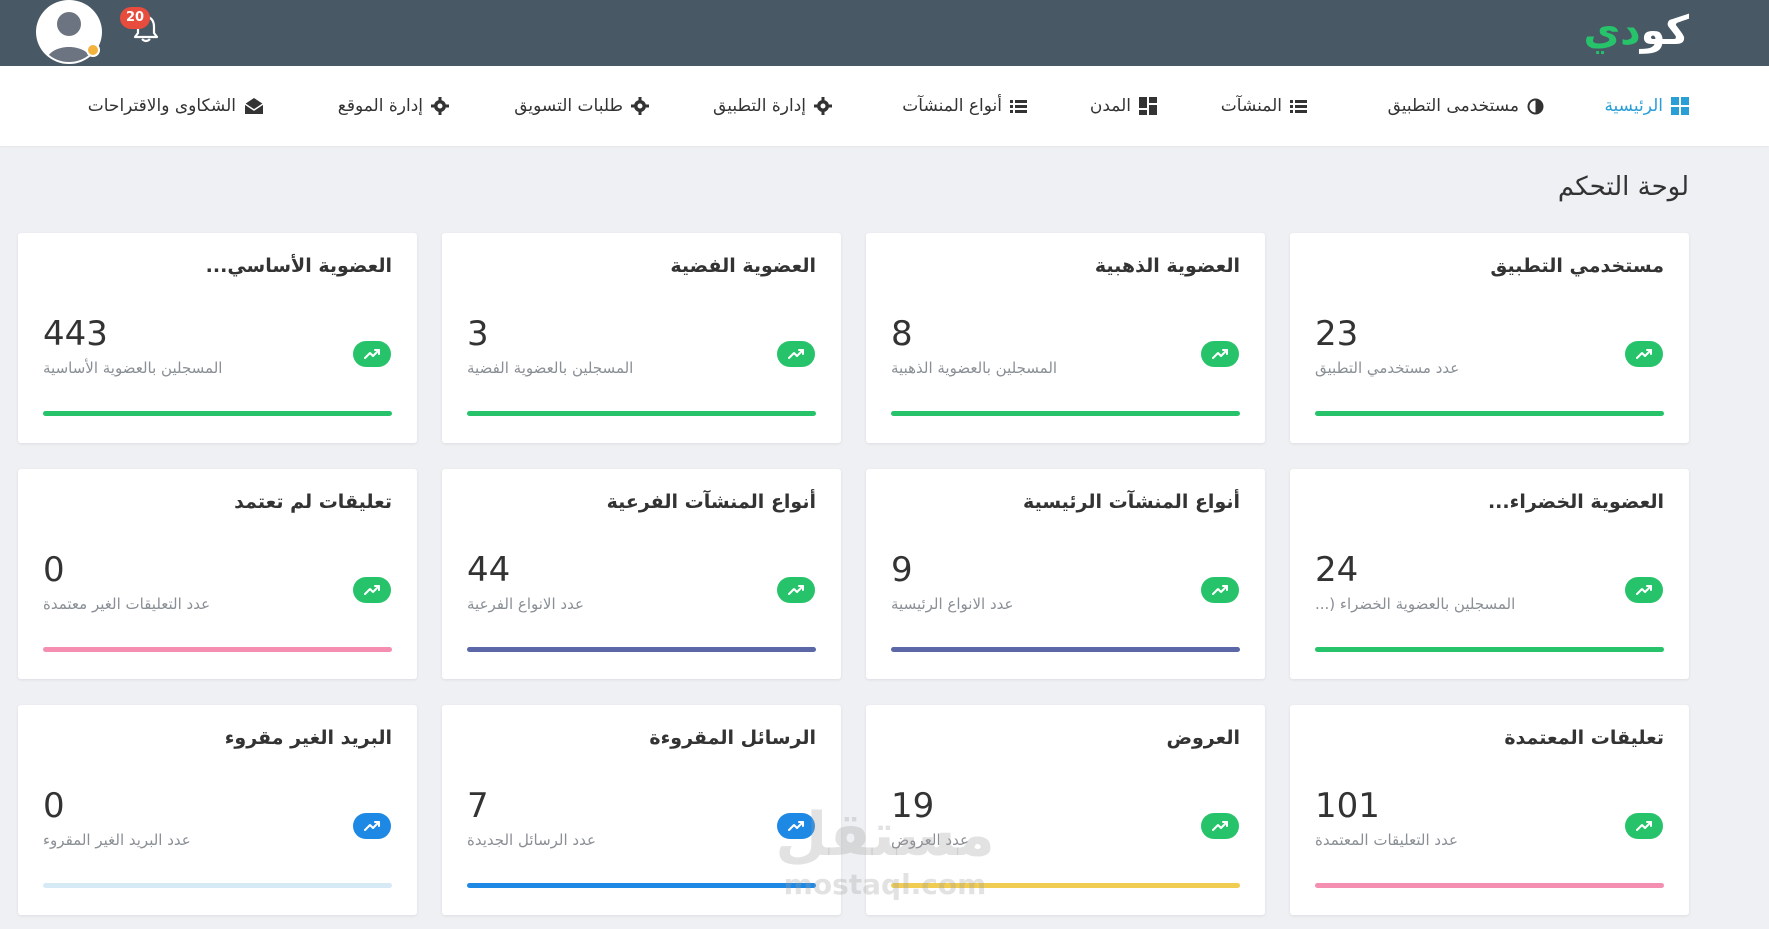 The height and width of the screenshot is (929, 1769). What do you see at coordinates (135, 18) in the screenshot?
I see `notification-count-badge: 20` at bounding box center [135, 18].